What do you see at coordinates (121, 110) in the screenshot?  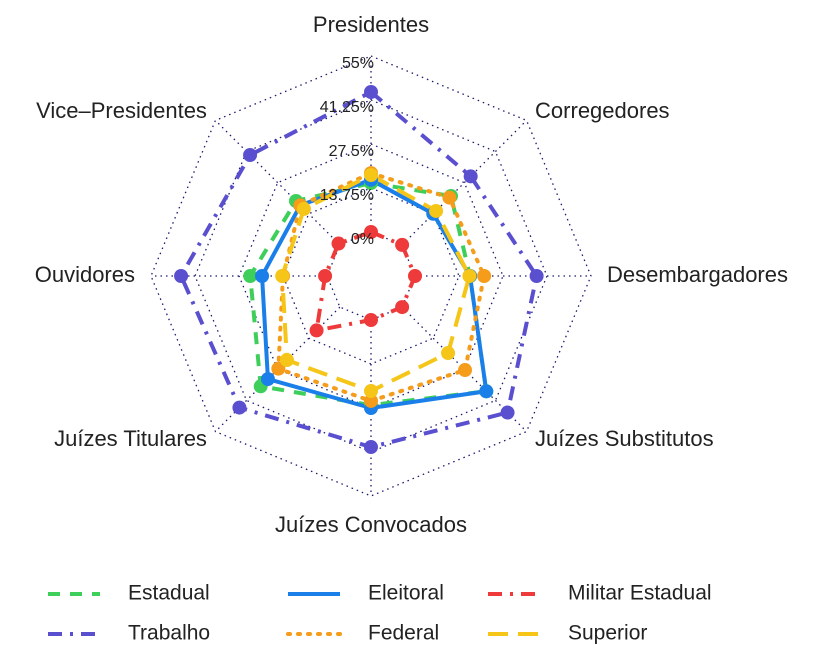 I see `category-label: Vice–Presidentes` at bounding box center [121, 110].